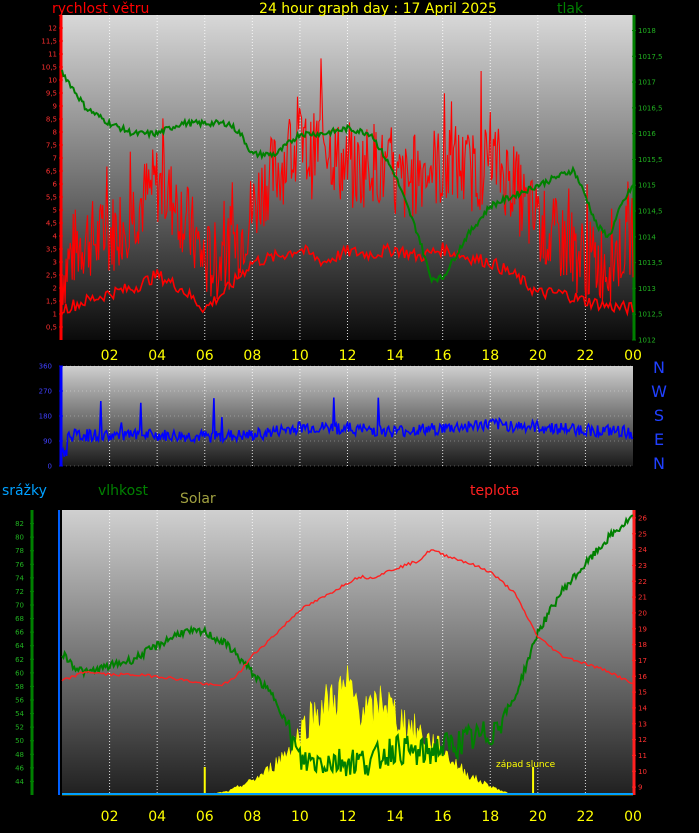 The width and height of the screenshot is (699, 833). What do you see at coordinates (19, 673) in the screenshot?
I see `tick-label: 60` at bounding box center [19, 673].